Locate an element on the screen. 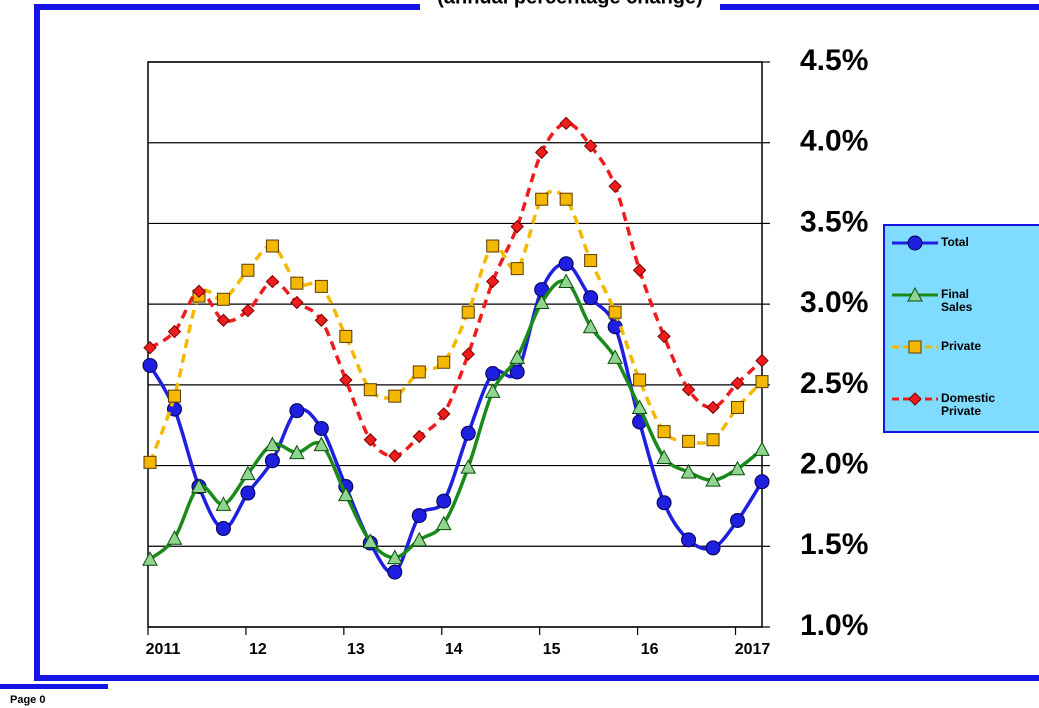 The image size is (1039, 708). page-bar is located at coordinates (54, 686).